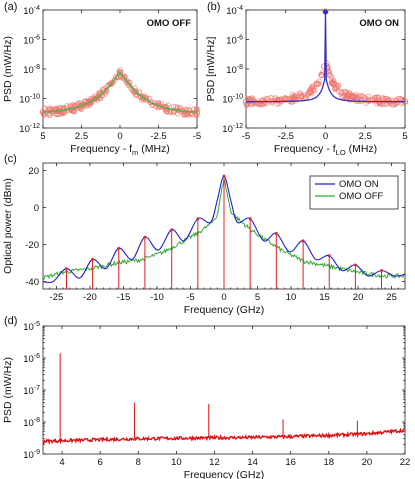 The image size is (415, 479). Describe the element at coordinates (35, 126) in the screenshot. I see `tick-exponent: -12` at that location.